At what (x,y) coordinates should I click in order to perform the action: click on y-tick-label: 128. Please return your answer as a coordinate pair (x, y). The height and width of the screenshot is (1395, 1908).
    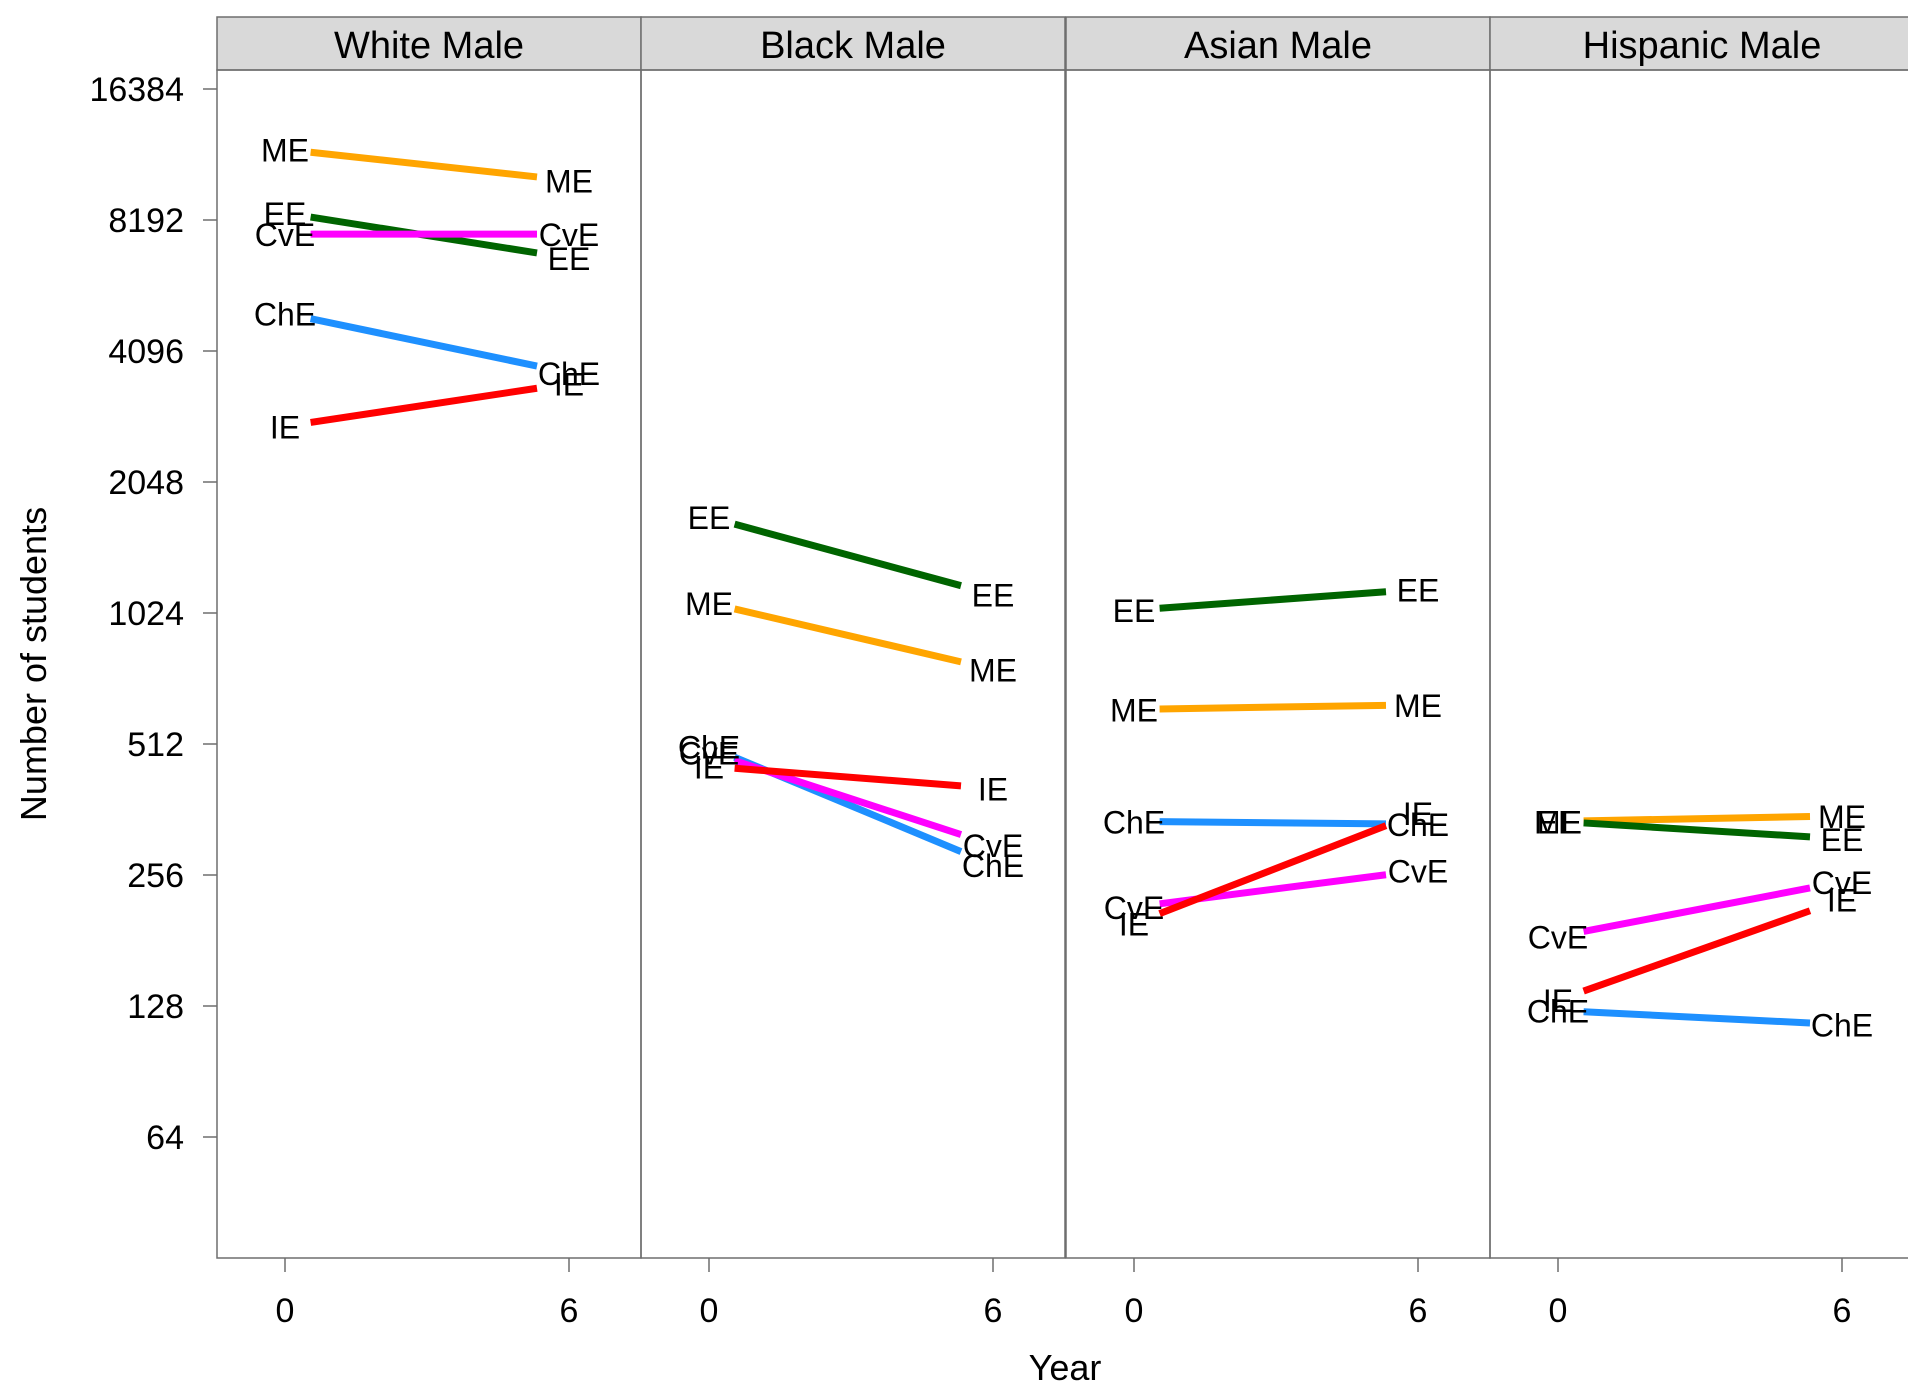
    Looking at the image, I should click on (155, 1007).